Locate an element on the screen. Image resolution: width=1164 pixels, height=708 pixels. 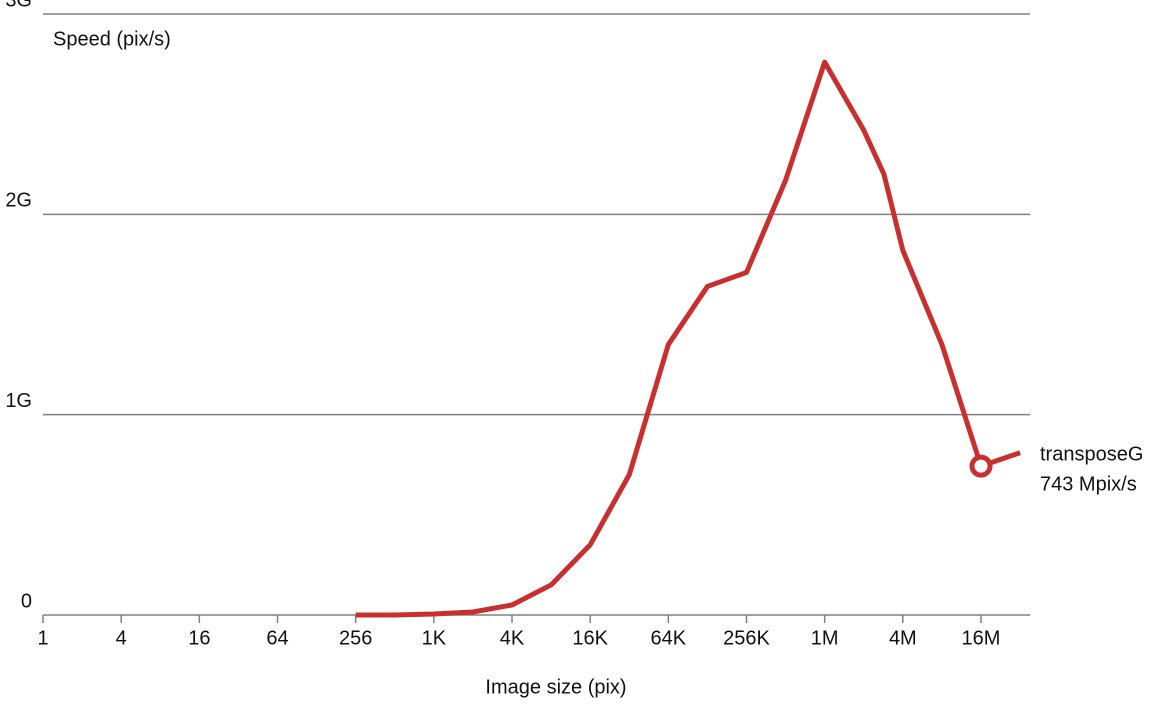
x-tick-label: 4M is located at coordinates (903, 638).